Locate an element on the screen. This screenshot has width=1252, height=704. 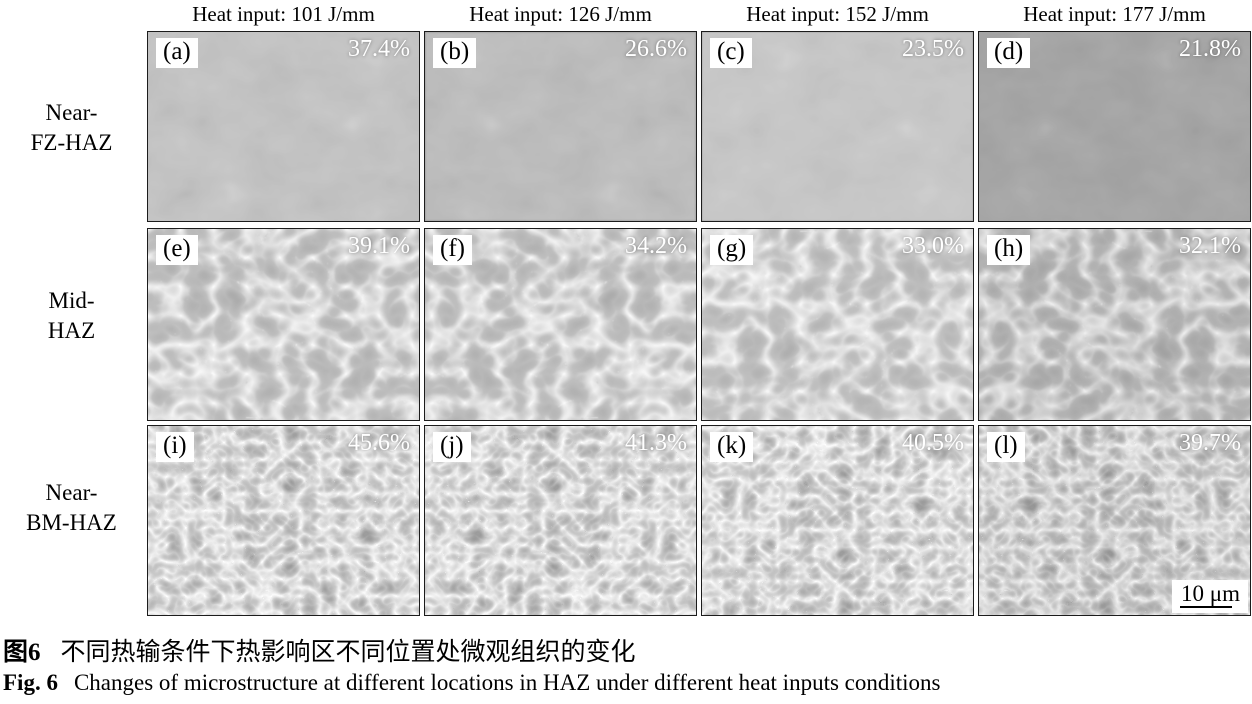
scale-bar-line is located at coordinates (1206, 607).